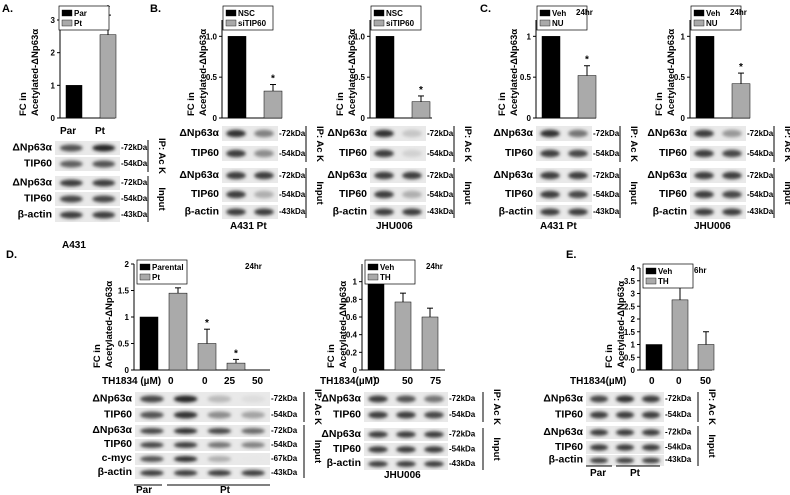 The height and width of the screenshot is (495, 790). I want to click on c1-bracket-ip: IP: Ac K, so click(629, 144).